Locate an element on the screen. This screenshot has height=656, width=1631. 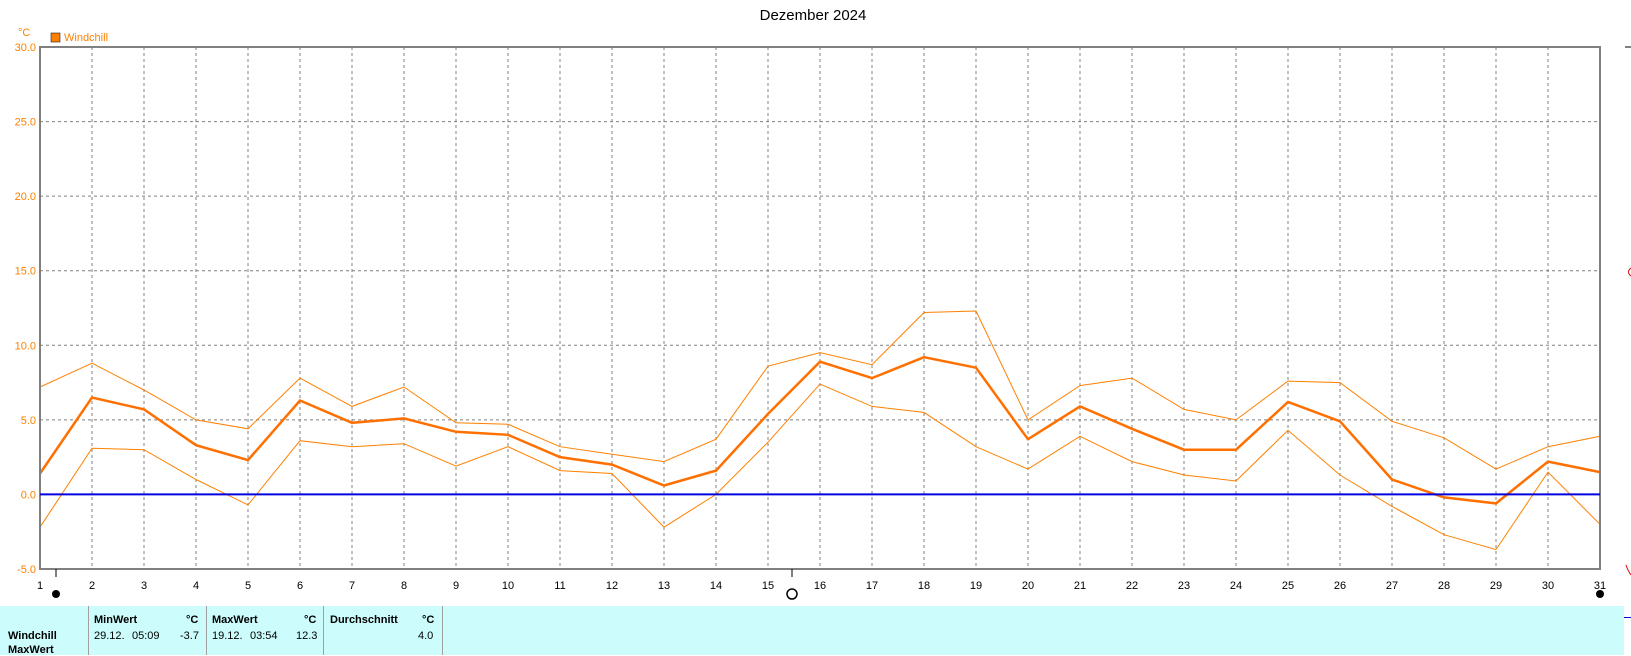
x-tick-label: 17 is located at coordinates (872, 586).